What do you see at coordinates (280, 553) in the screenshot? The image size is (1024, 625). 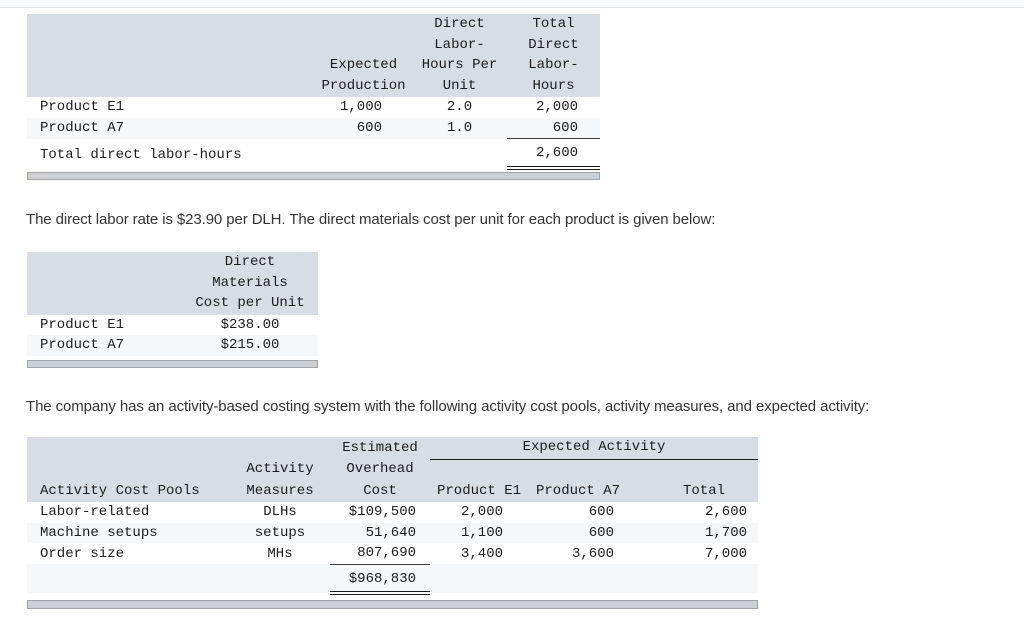 I see `measure-value: MHs` at bounding box center [280, 553].